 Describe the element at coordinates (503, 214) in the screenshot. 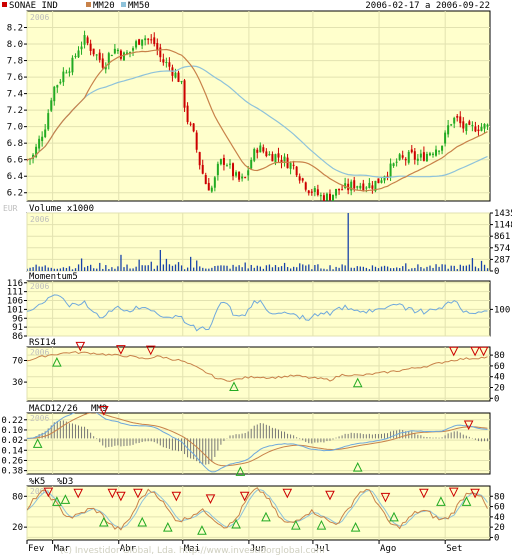

I see `volume-y-tick-label: 1435` at that location.